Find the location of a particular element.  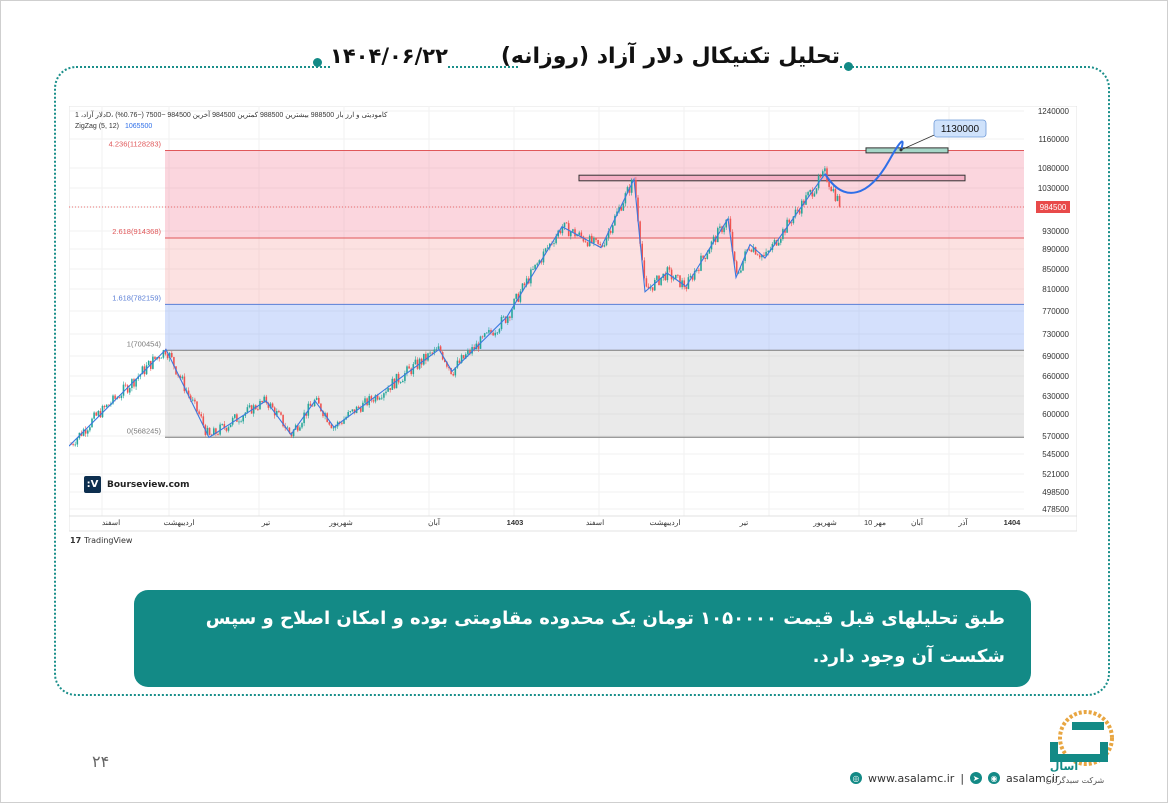

logo-subtitle: شرکت سبدگردان is located at coordinates (1075, 780).